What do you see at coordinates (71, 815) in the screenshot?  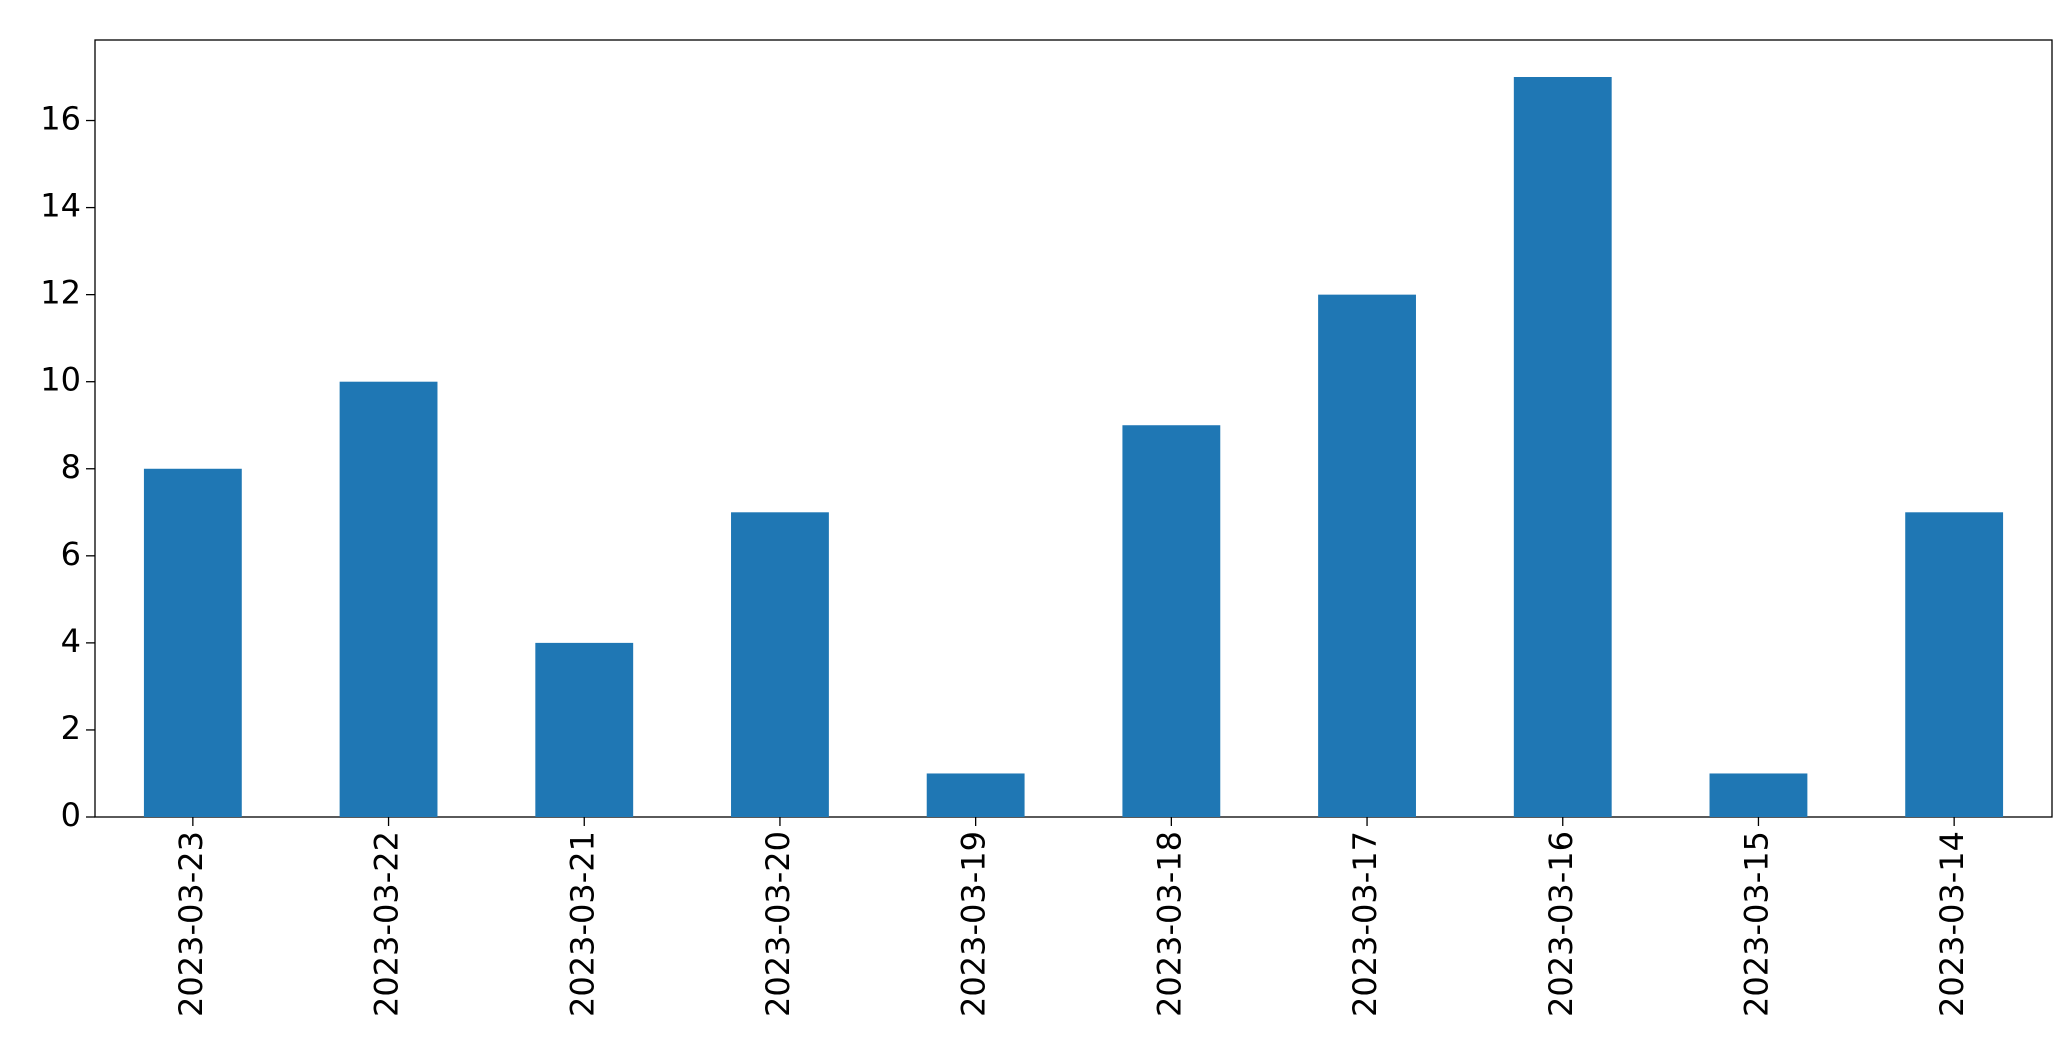 I see `y-tick-label: 0` at bounding box center [71, 815].